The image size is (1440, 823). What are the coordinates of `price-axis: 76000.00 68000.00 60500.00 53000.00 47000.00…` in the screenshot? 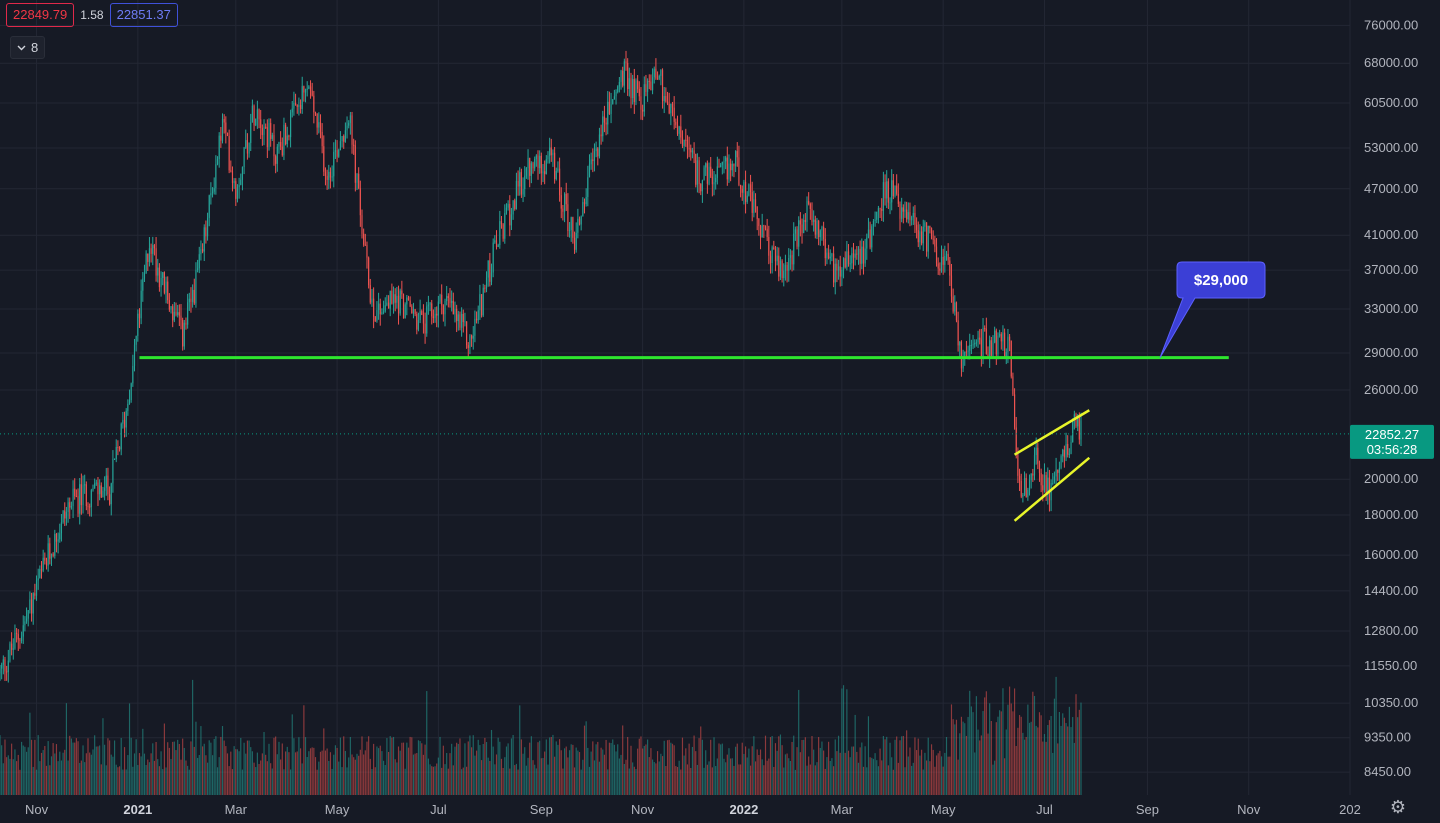 It's located at (1392, 398).